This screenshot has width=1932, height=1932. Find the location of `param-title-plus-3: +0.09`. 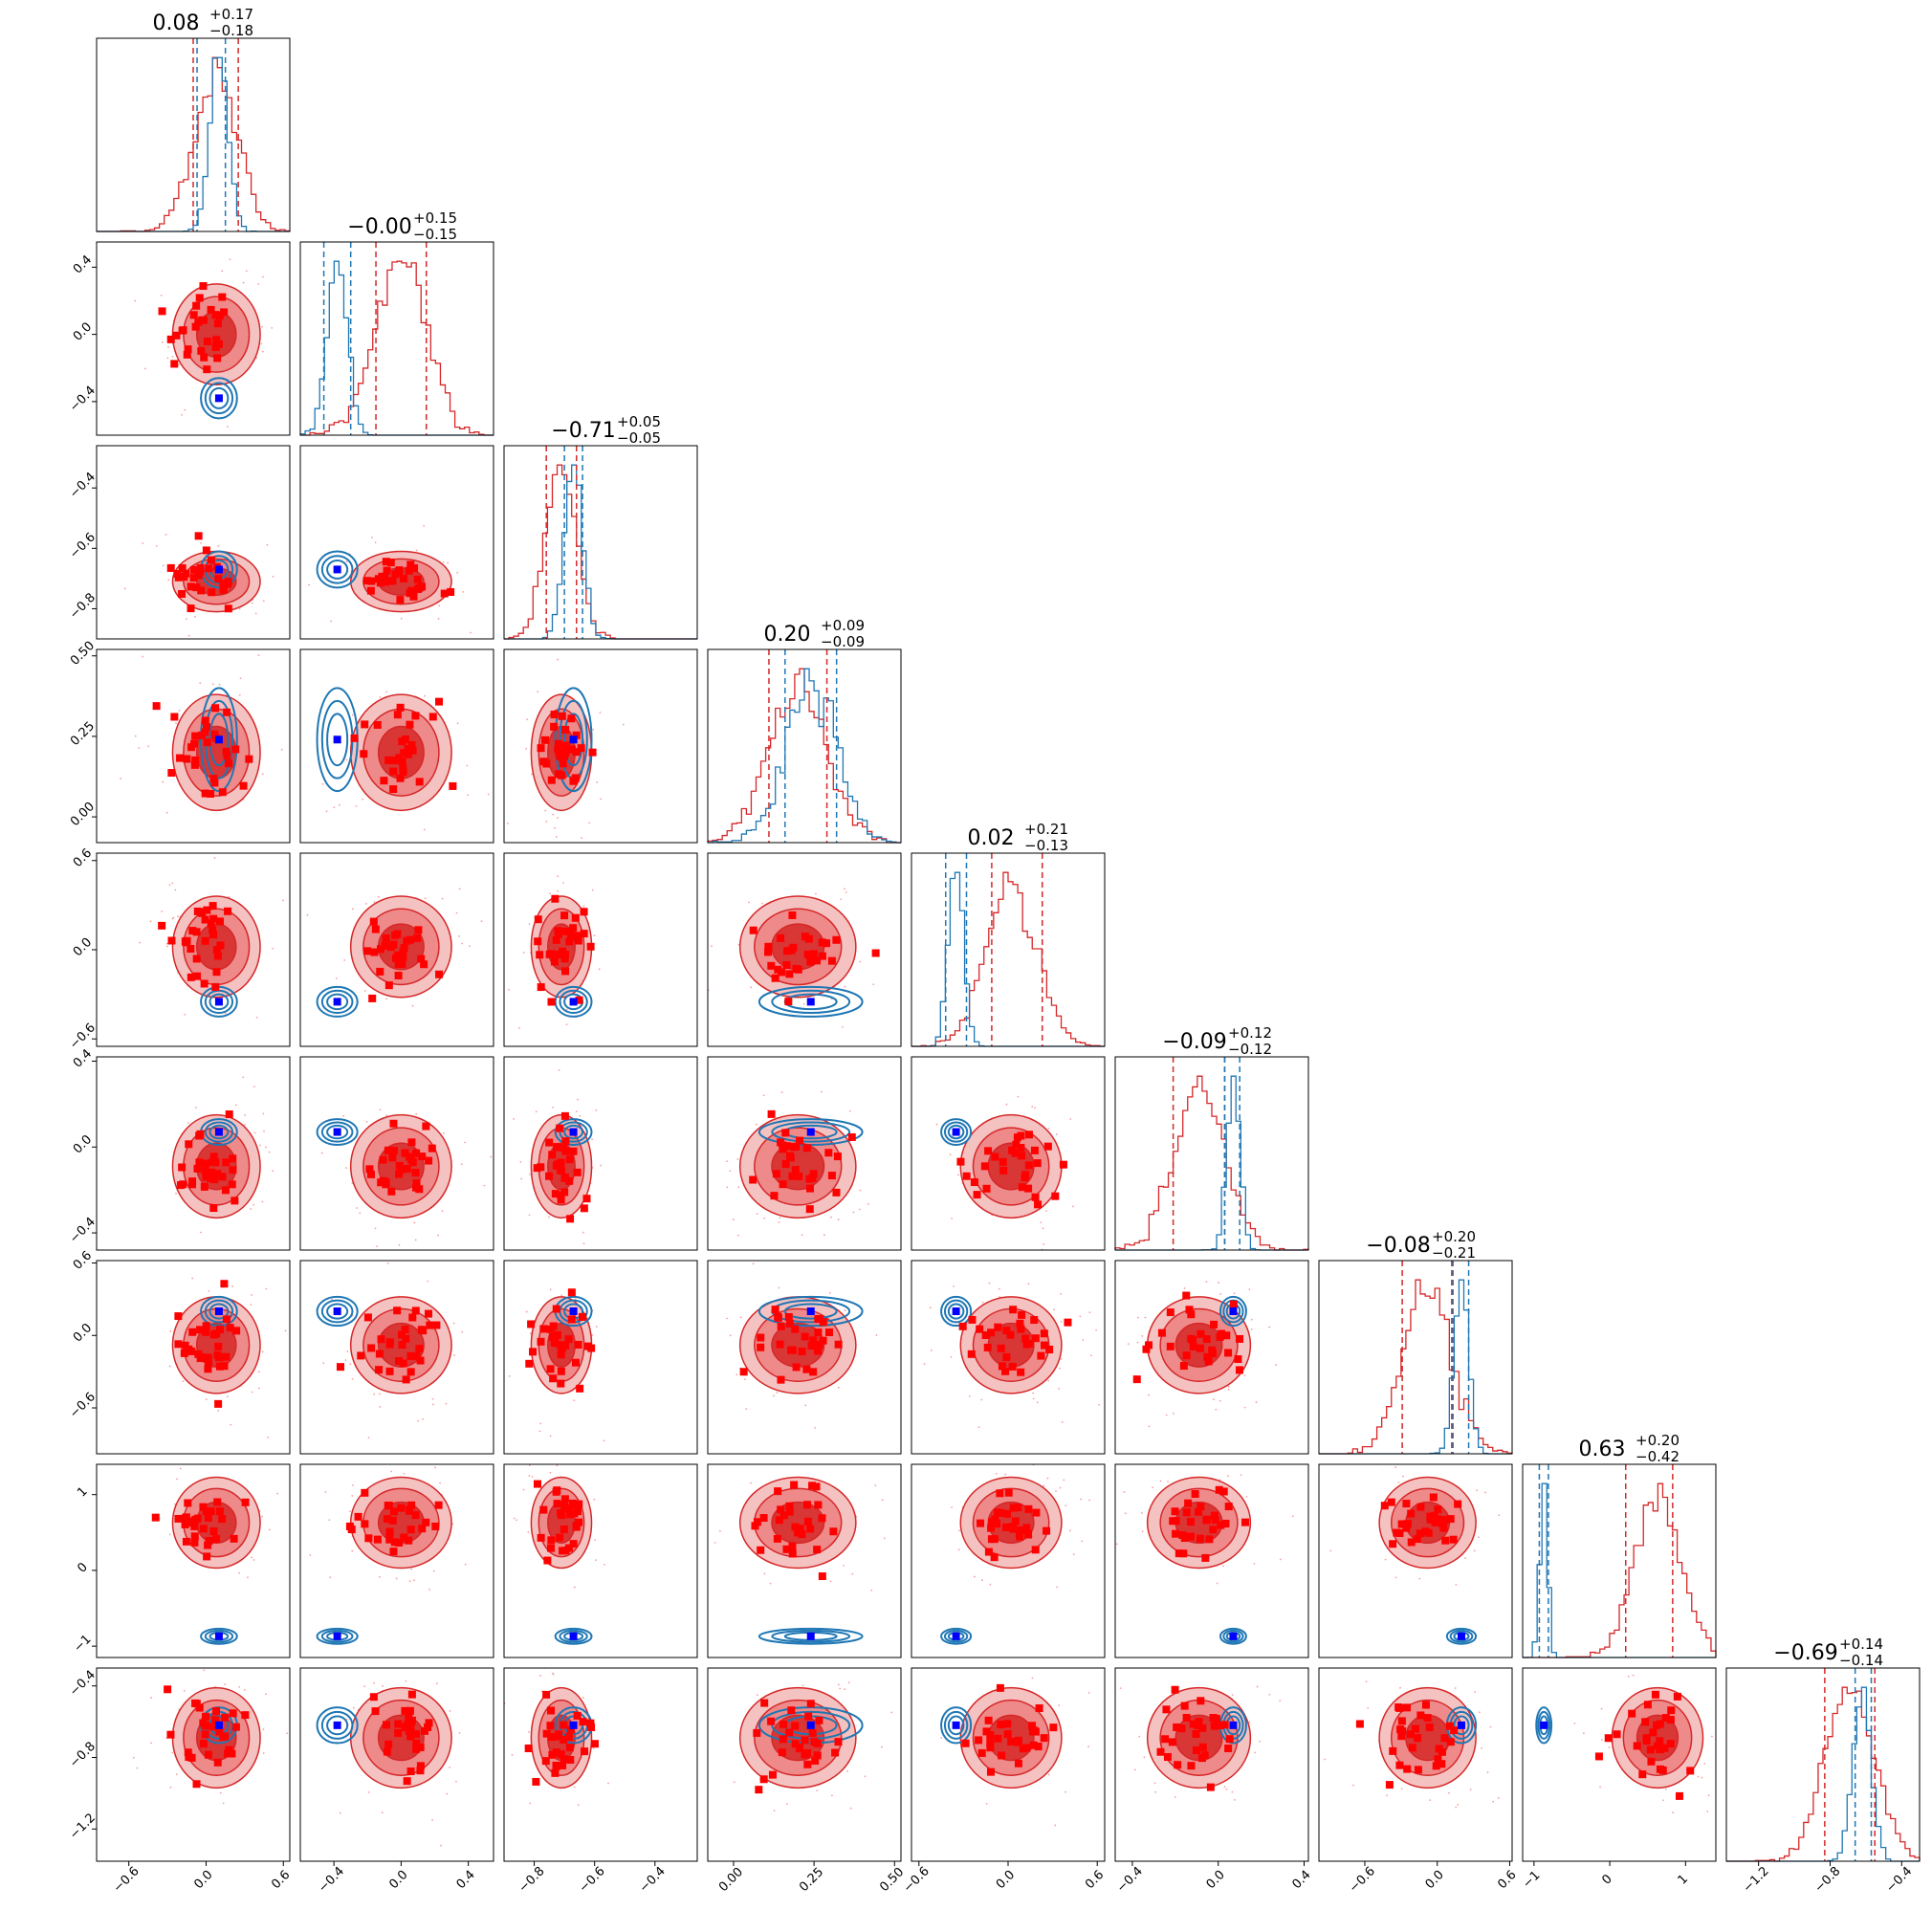

param-title-plus-3: +0.09 is located at coordinates (843, 625).